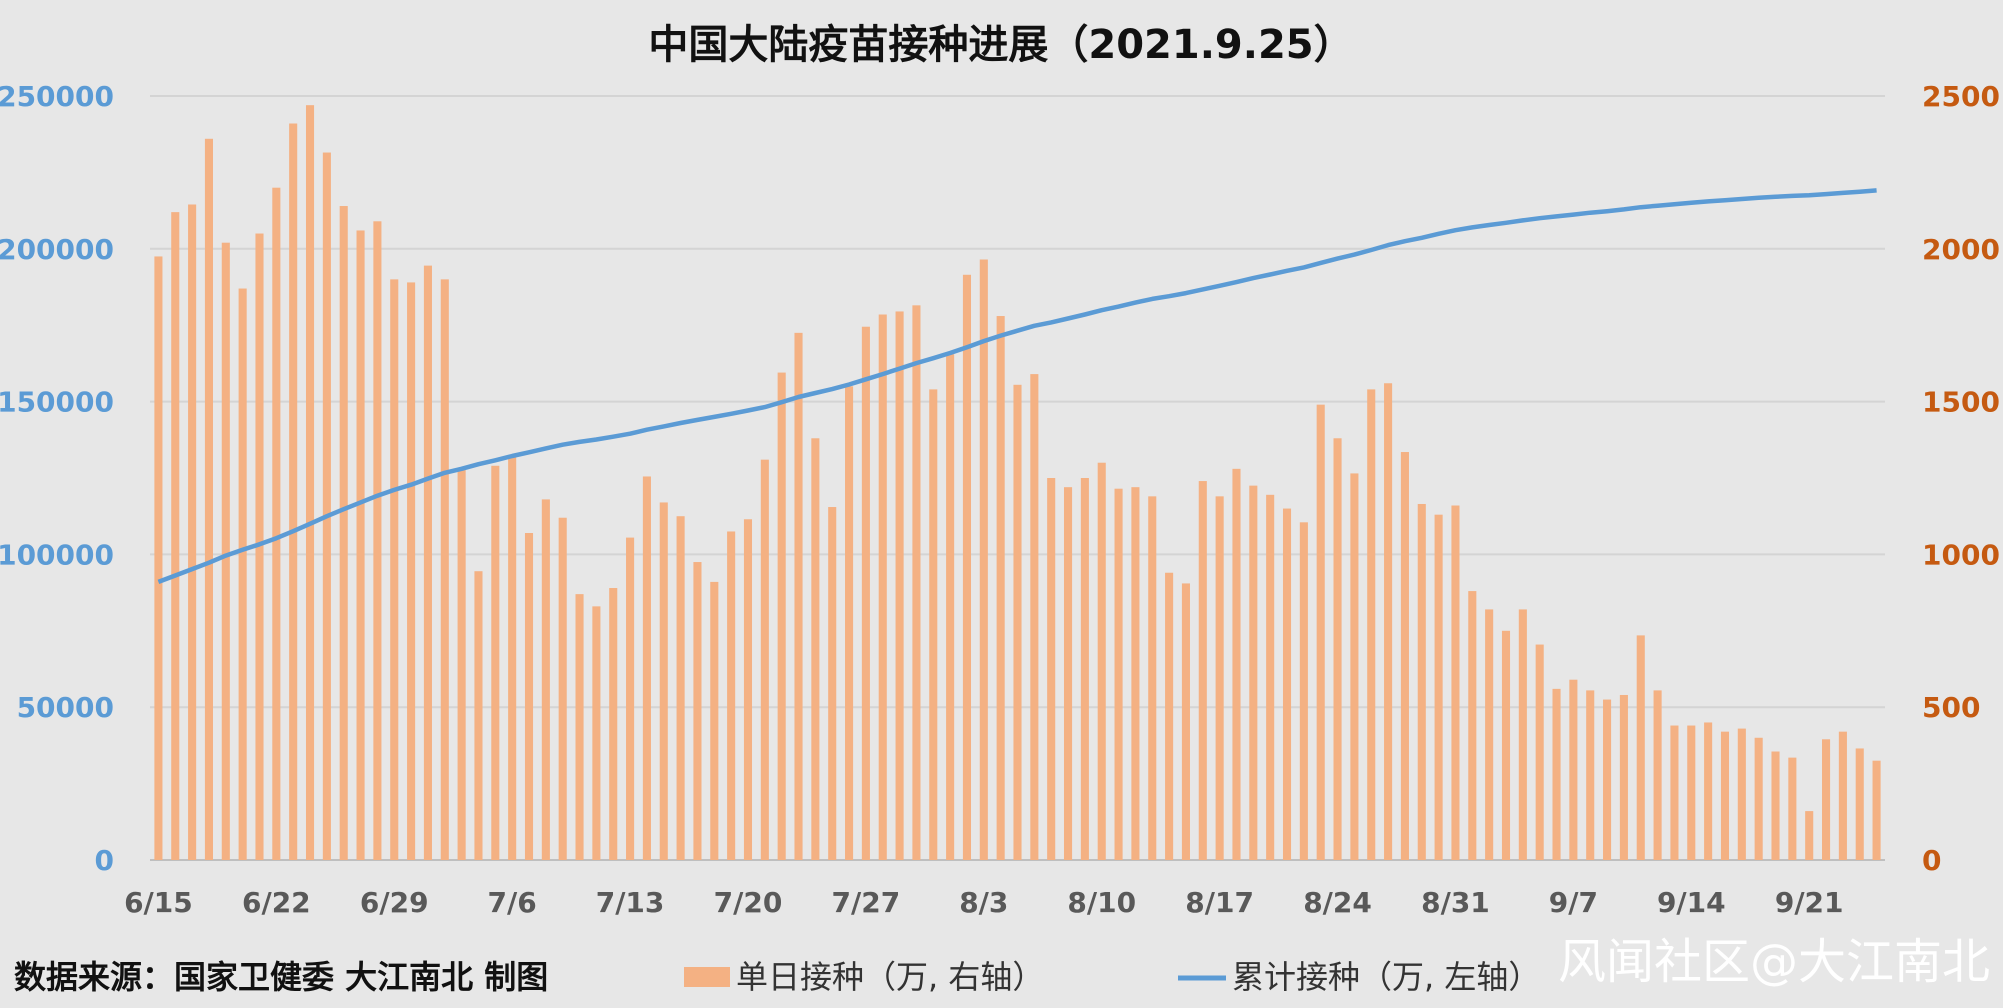  I want to click on legend-swatch-daily, so click(707, 977).